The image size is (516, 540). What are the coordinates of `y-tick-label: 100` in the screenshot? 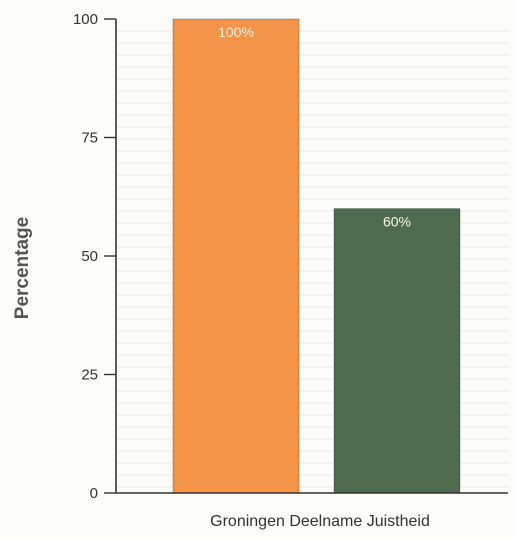 It's located at (85, 19).